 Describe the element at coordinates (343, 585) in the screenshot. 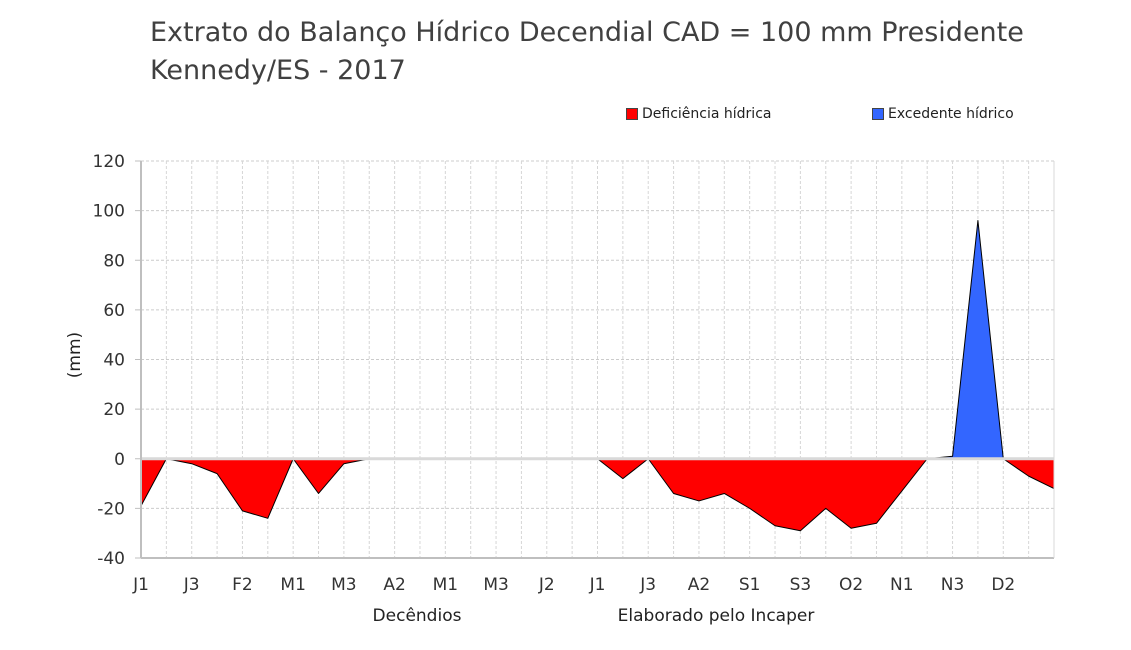

I see `x-tick-label-4: M3` at that location.